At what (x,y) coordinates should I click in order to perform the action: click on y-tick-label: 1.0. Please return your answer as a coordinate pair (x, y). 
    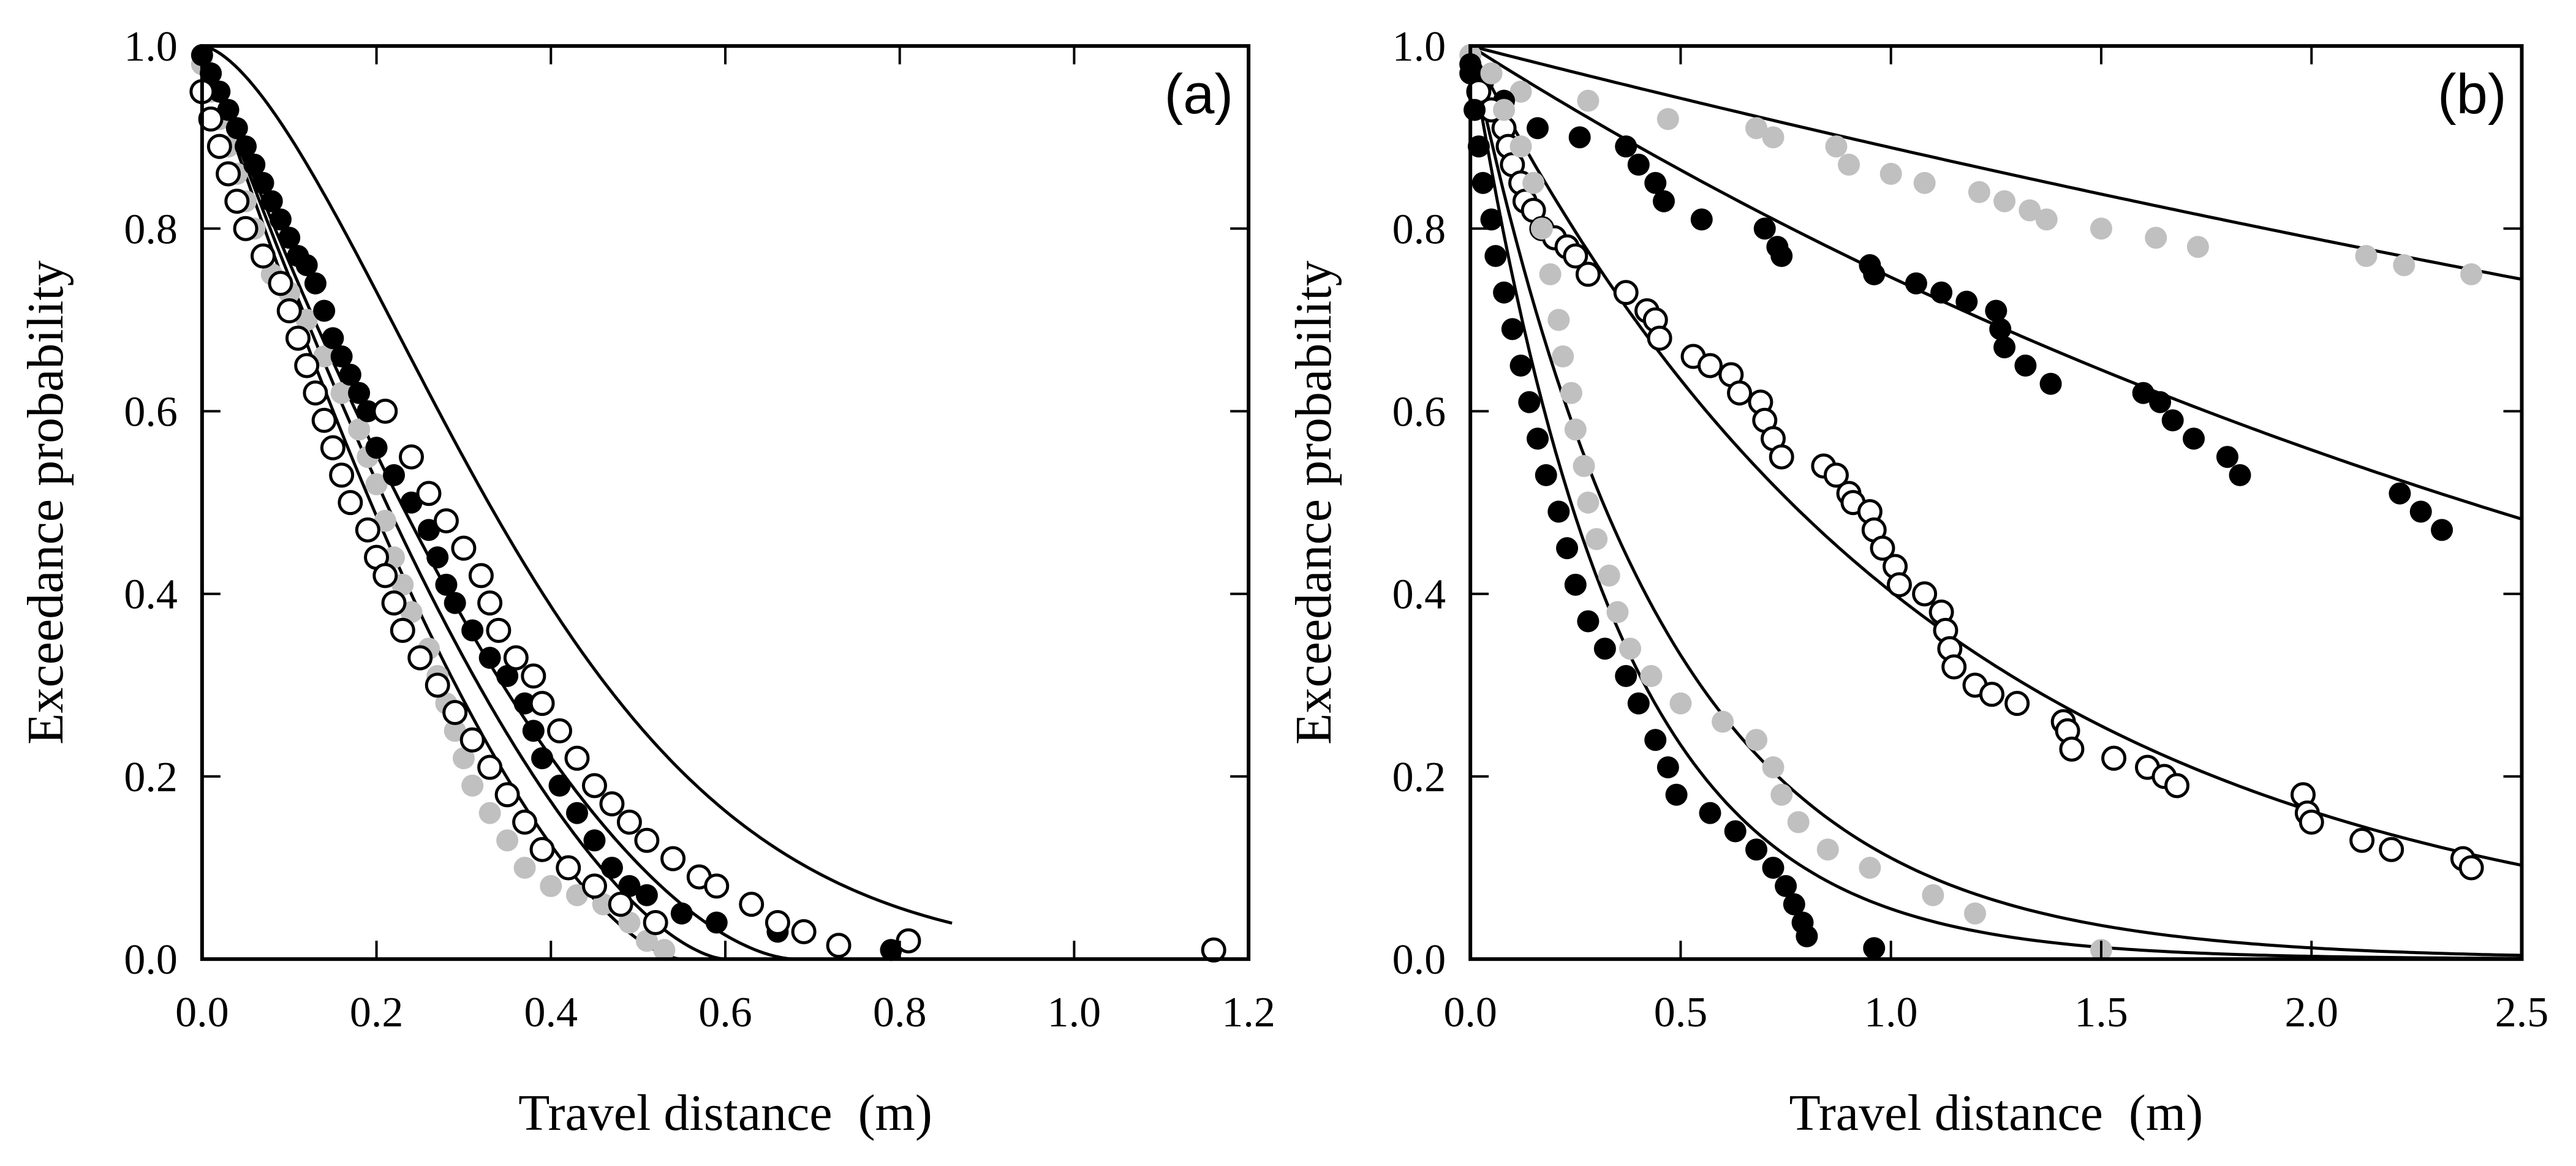
    Looking at the image, I should click on (151, 47).